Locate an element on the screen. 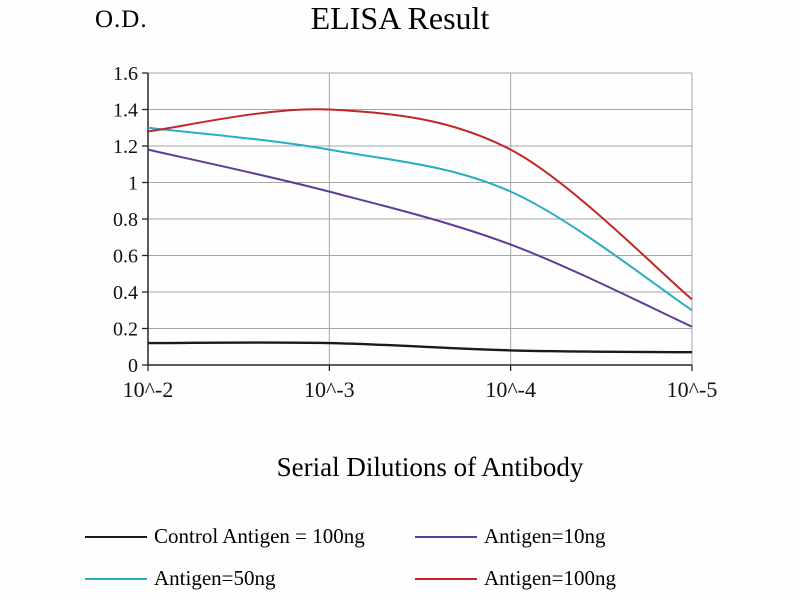 The image size is (800, 600). legend-label: Antigen=100ng is located at coordinates (550, 578).